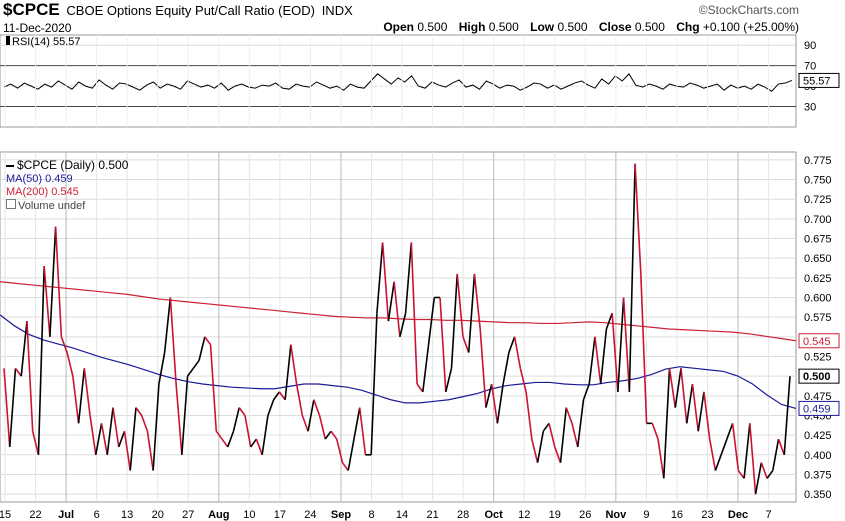 The width and height of the screenshot is (845, 521). I want to click on price-tick-label: 0.600, so click(818, 299).